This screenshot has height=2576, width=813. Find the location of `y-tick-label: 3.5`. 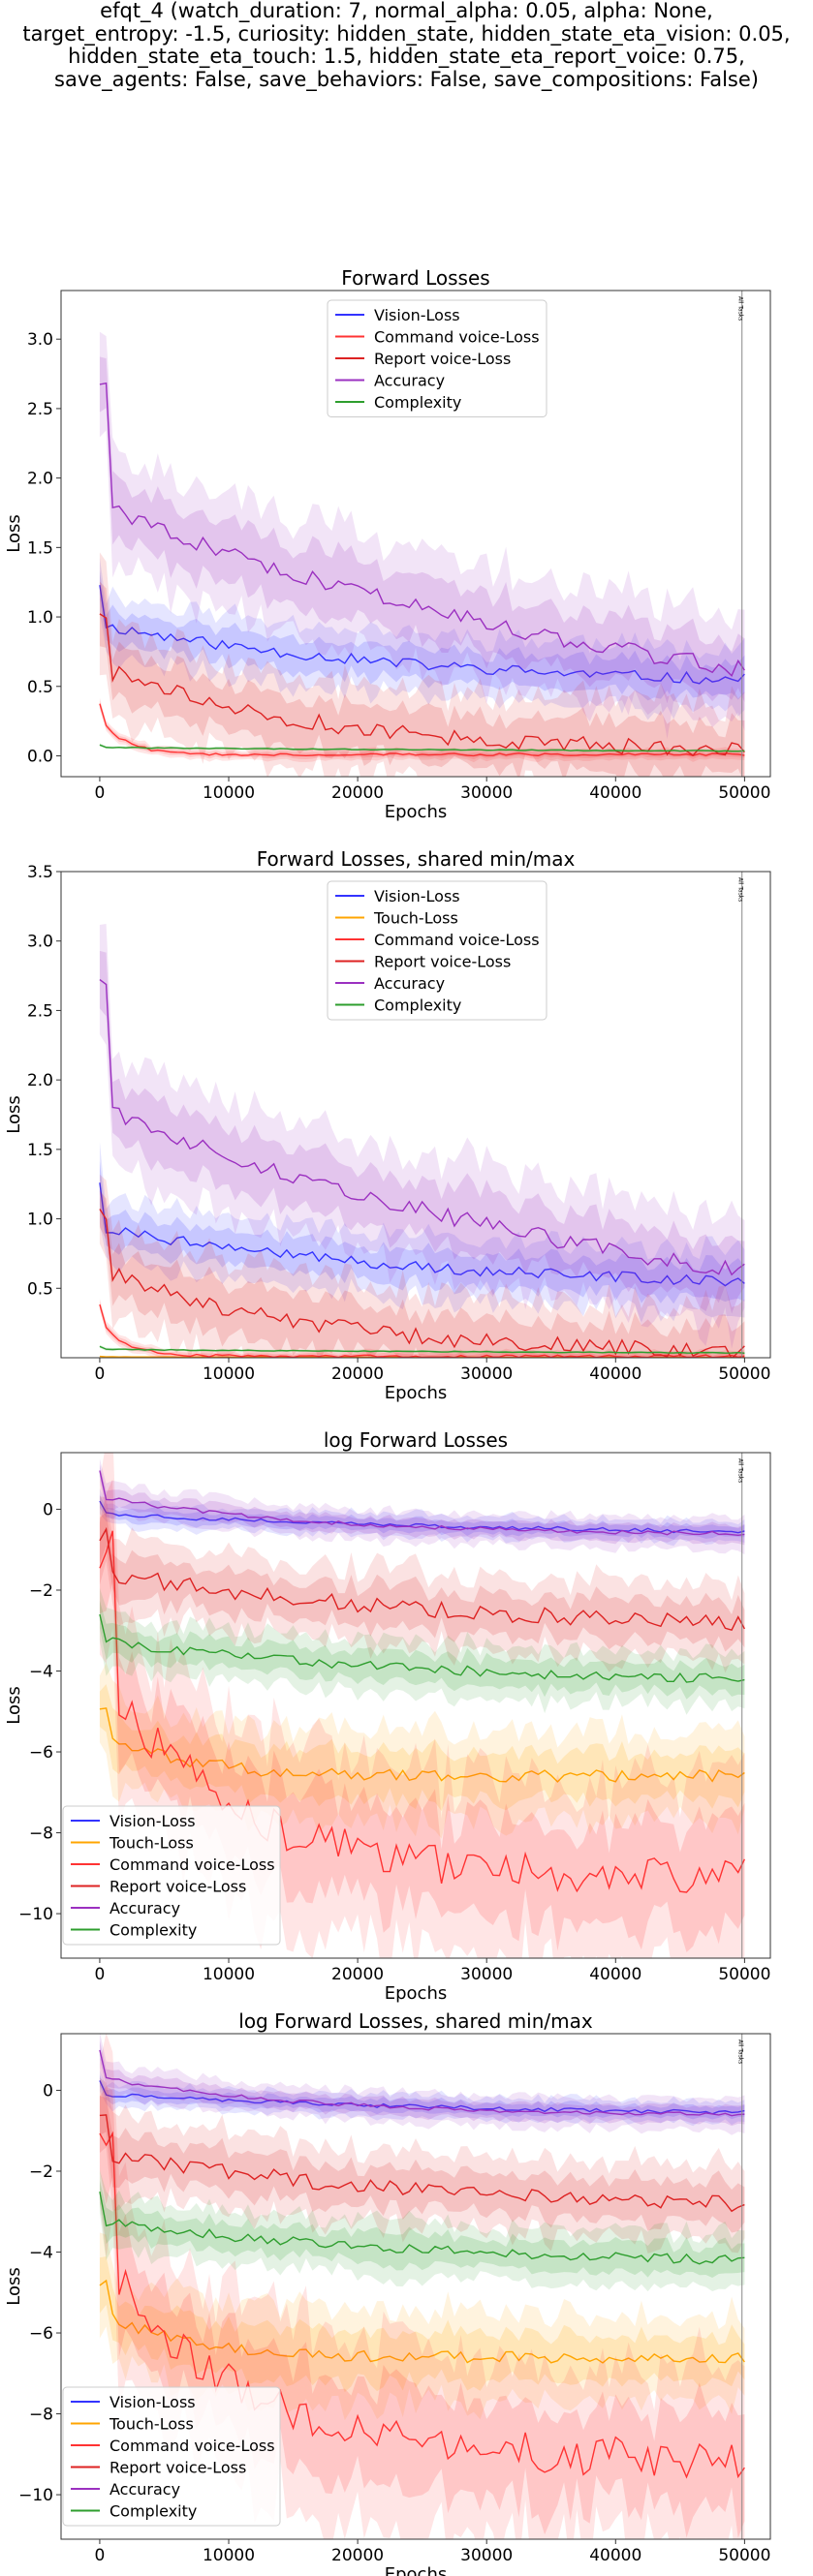

y-tick-label: 3.5 is located at coordinates (40, 872).